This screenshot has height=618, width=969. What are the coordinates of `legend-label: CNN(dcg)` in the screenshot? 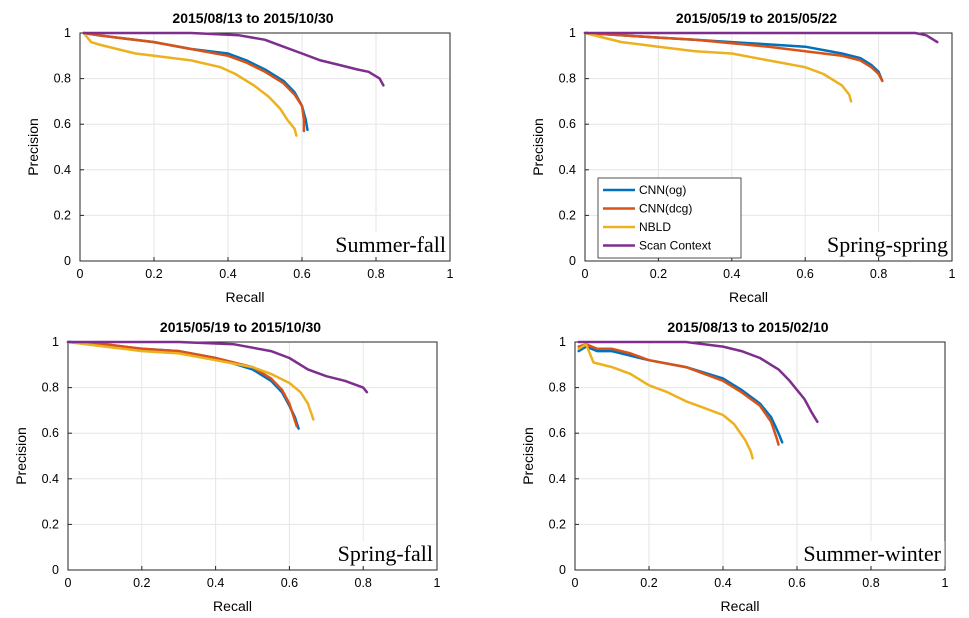 It's located at (665, 209).